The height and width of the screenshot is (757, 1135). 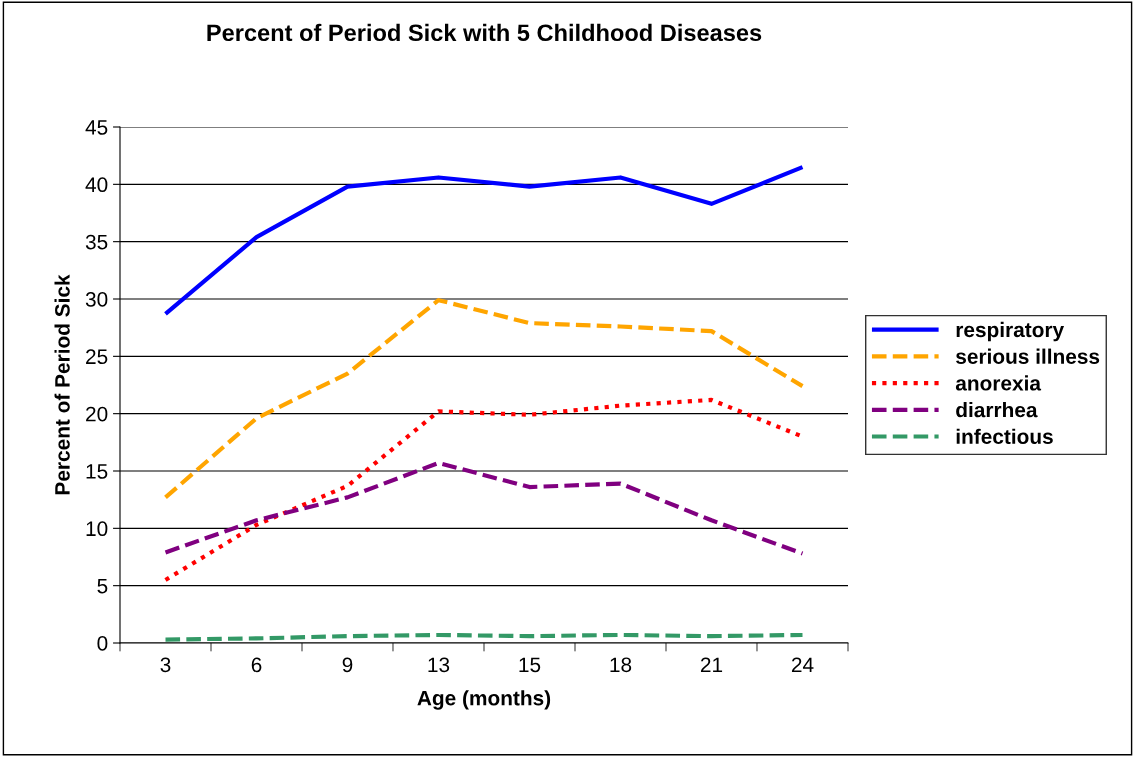 What do you see at coordinates (1028, 356) in the screenshot?
I see `legend-label: serious illness` at bounding box center [1028, 356].